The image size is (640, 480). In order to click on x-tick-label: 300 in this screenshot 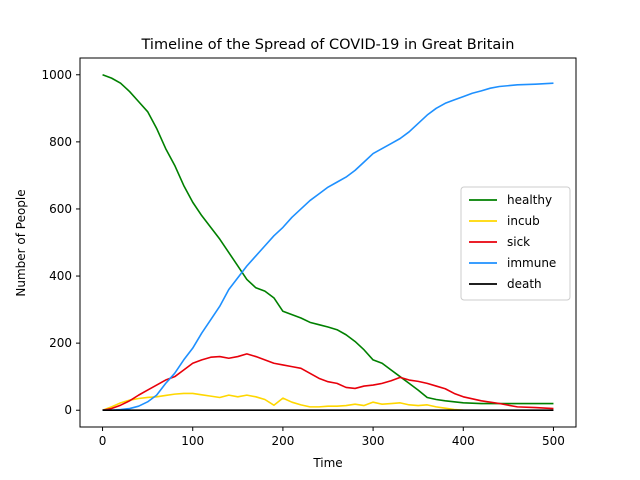, I will do `click(373, 441)`.